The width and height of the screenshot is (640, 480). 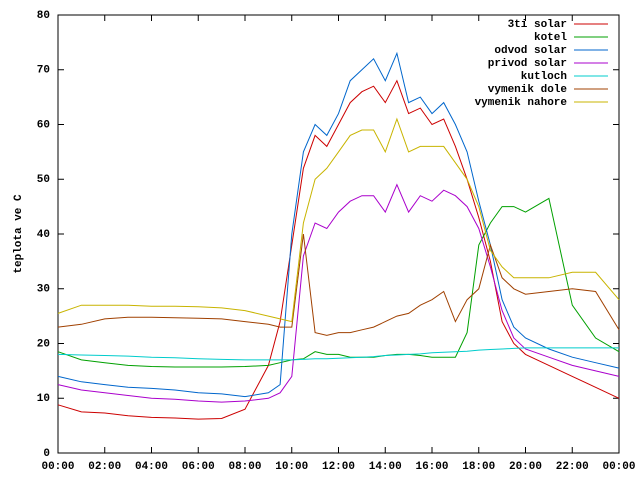 What do you see at coordinates (291, 467) in the screenshot?
I see `x-tick-label: 10:00` at bounding box center [291, 467].